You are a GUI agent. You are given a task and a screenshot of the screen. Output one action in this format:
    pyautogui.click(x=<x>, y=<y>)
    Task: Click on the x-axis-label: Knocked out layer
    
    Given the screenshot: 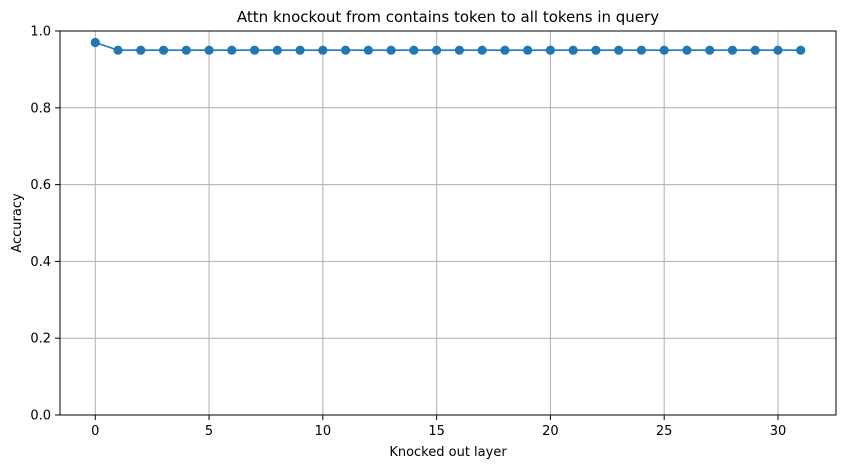 What is the action you would take?
    pyautogui.click(x=448, y=452)
    